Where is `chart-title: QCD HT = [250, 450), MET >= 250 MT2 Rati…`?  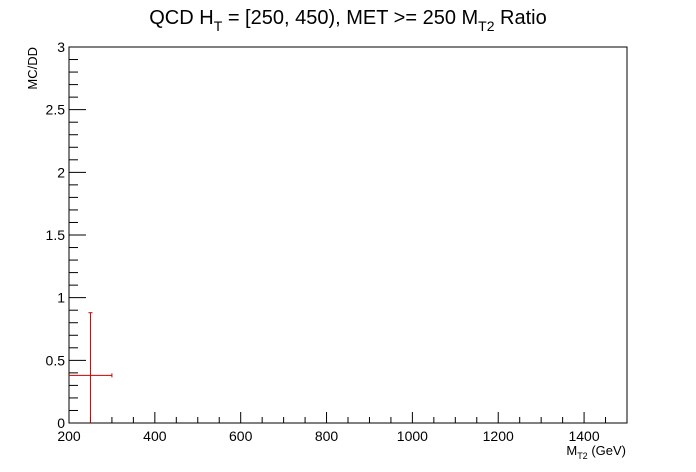 chart-title: QCD HT = [250, 450), MET >= 250 MT2 Rati… is located at coordinates (348, 20).